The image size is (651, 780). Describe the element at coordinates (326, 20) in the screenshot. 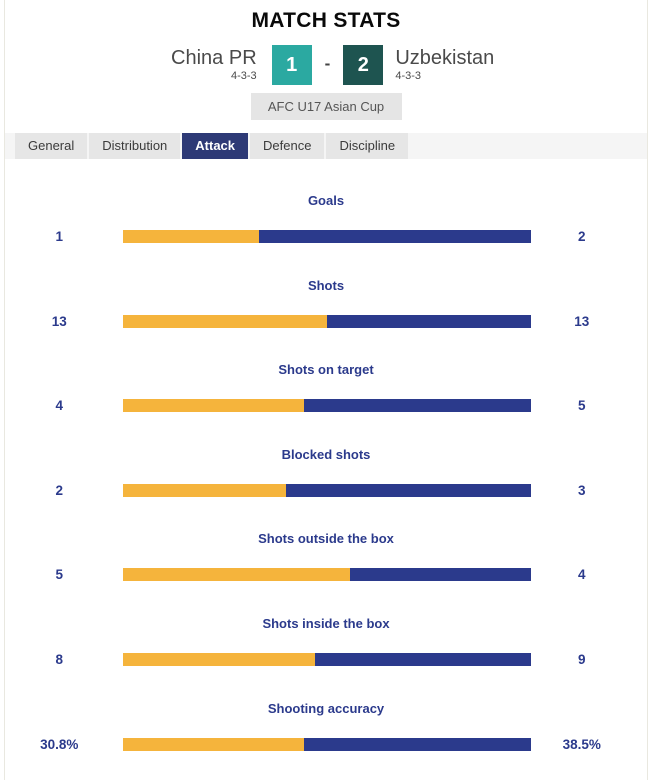

I see `page-title: MATCH STATS` at that location.